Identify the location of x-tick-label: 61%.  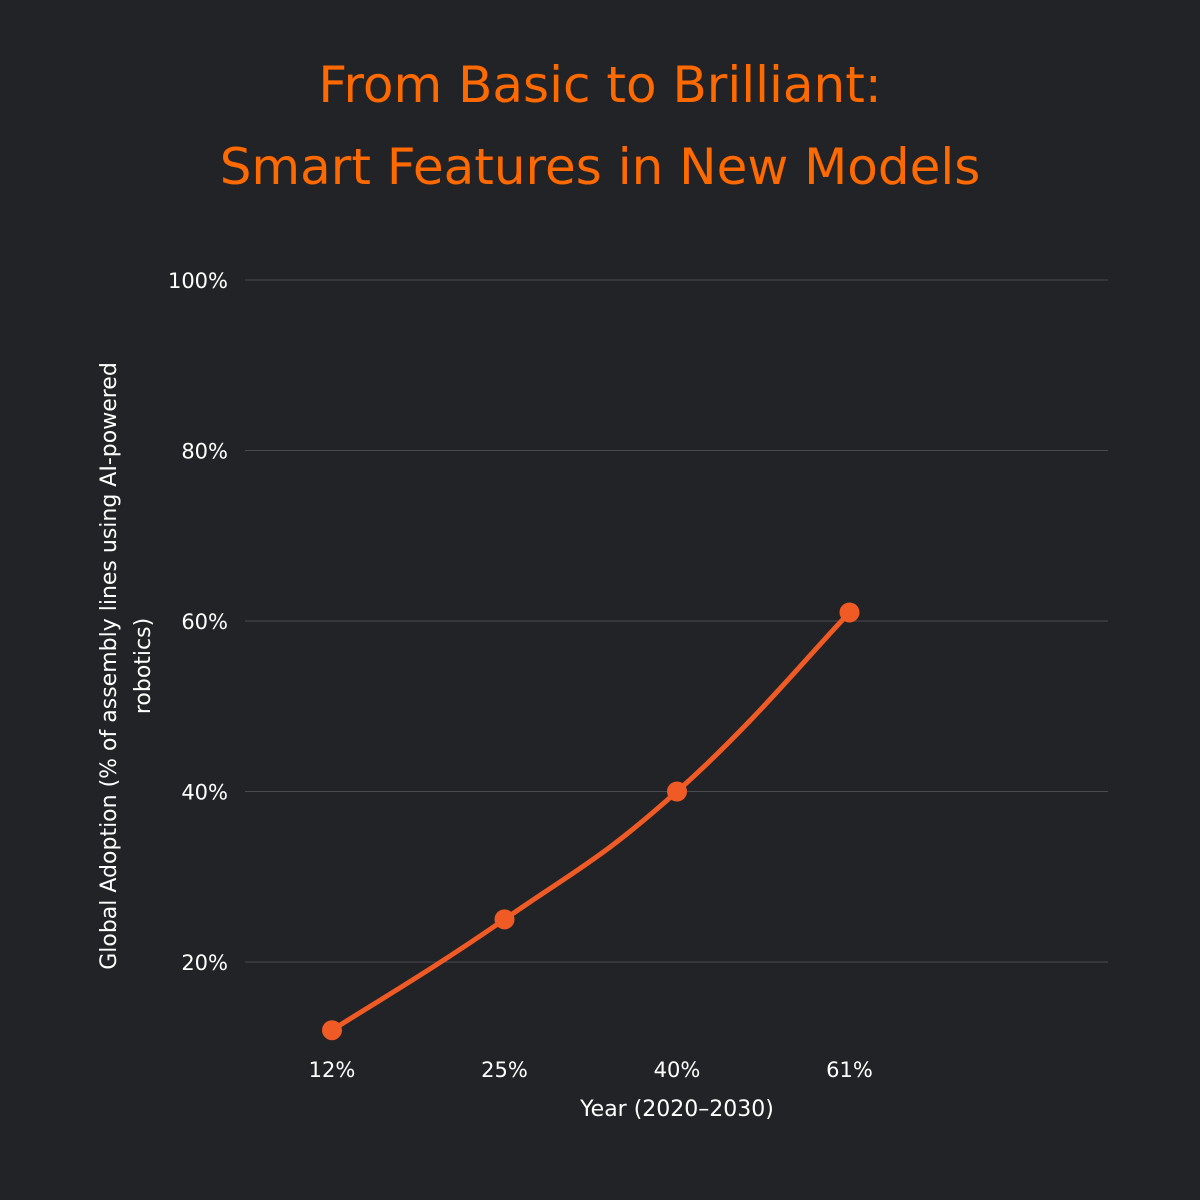
(849, 1070).